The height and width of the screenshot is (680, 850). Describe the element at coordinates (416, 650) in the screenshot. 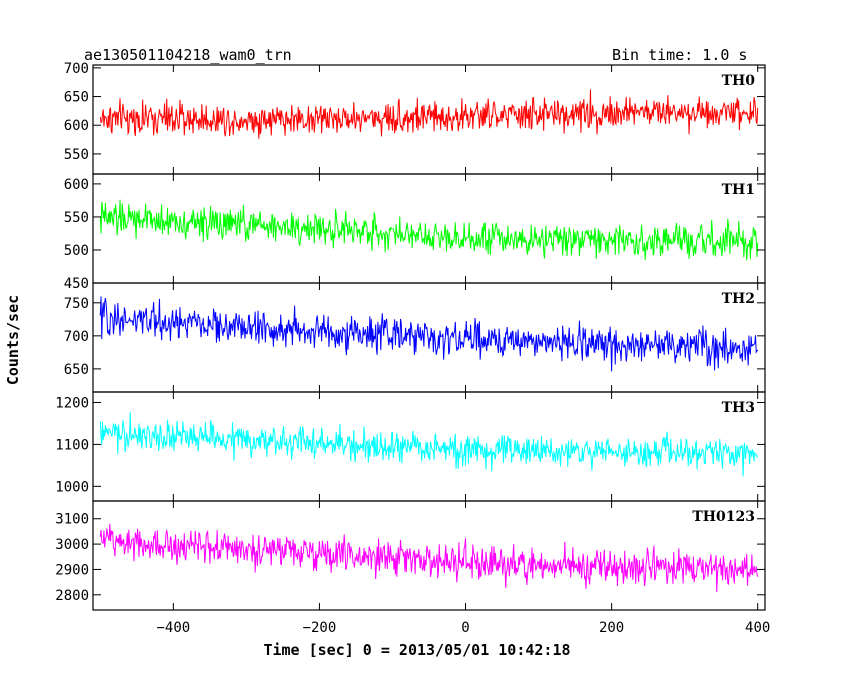

I see `x-axis-label: Time [sec] 0 = 2013/05/01 10:42:18` at that location.